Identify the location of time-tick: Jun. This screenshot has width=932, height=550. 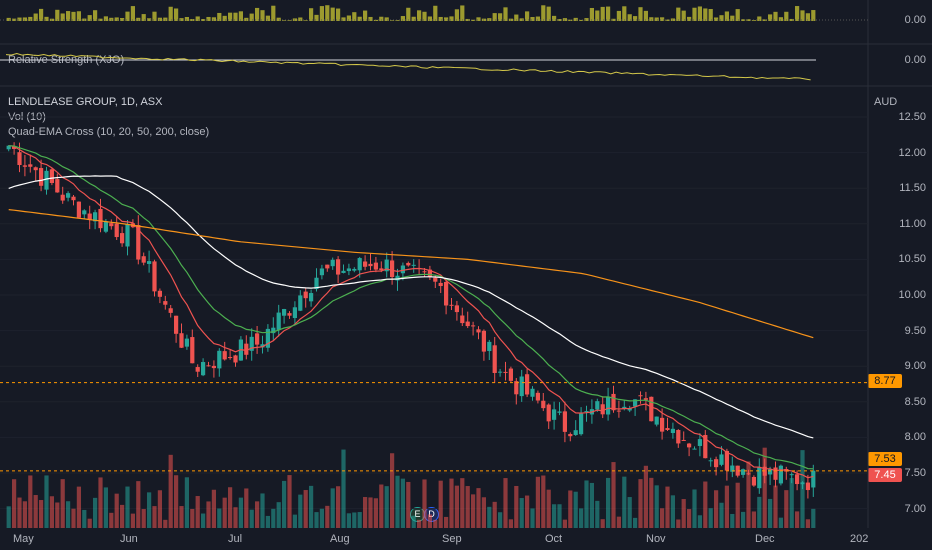
(129, 539).